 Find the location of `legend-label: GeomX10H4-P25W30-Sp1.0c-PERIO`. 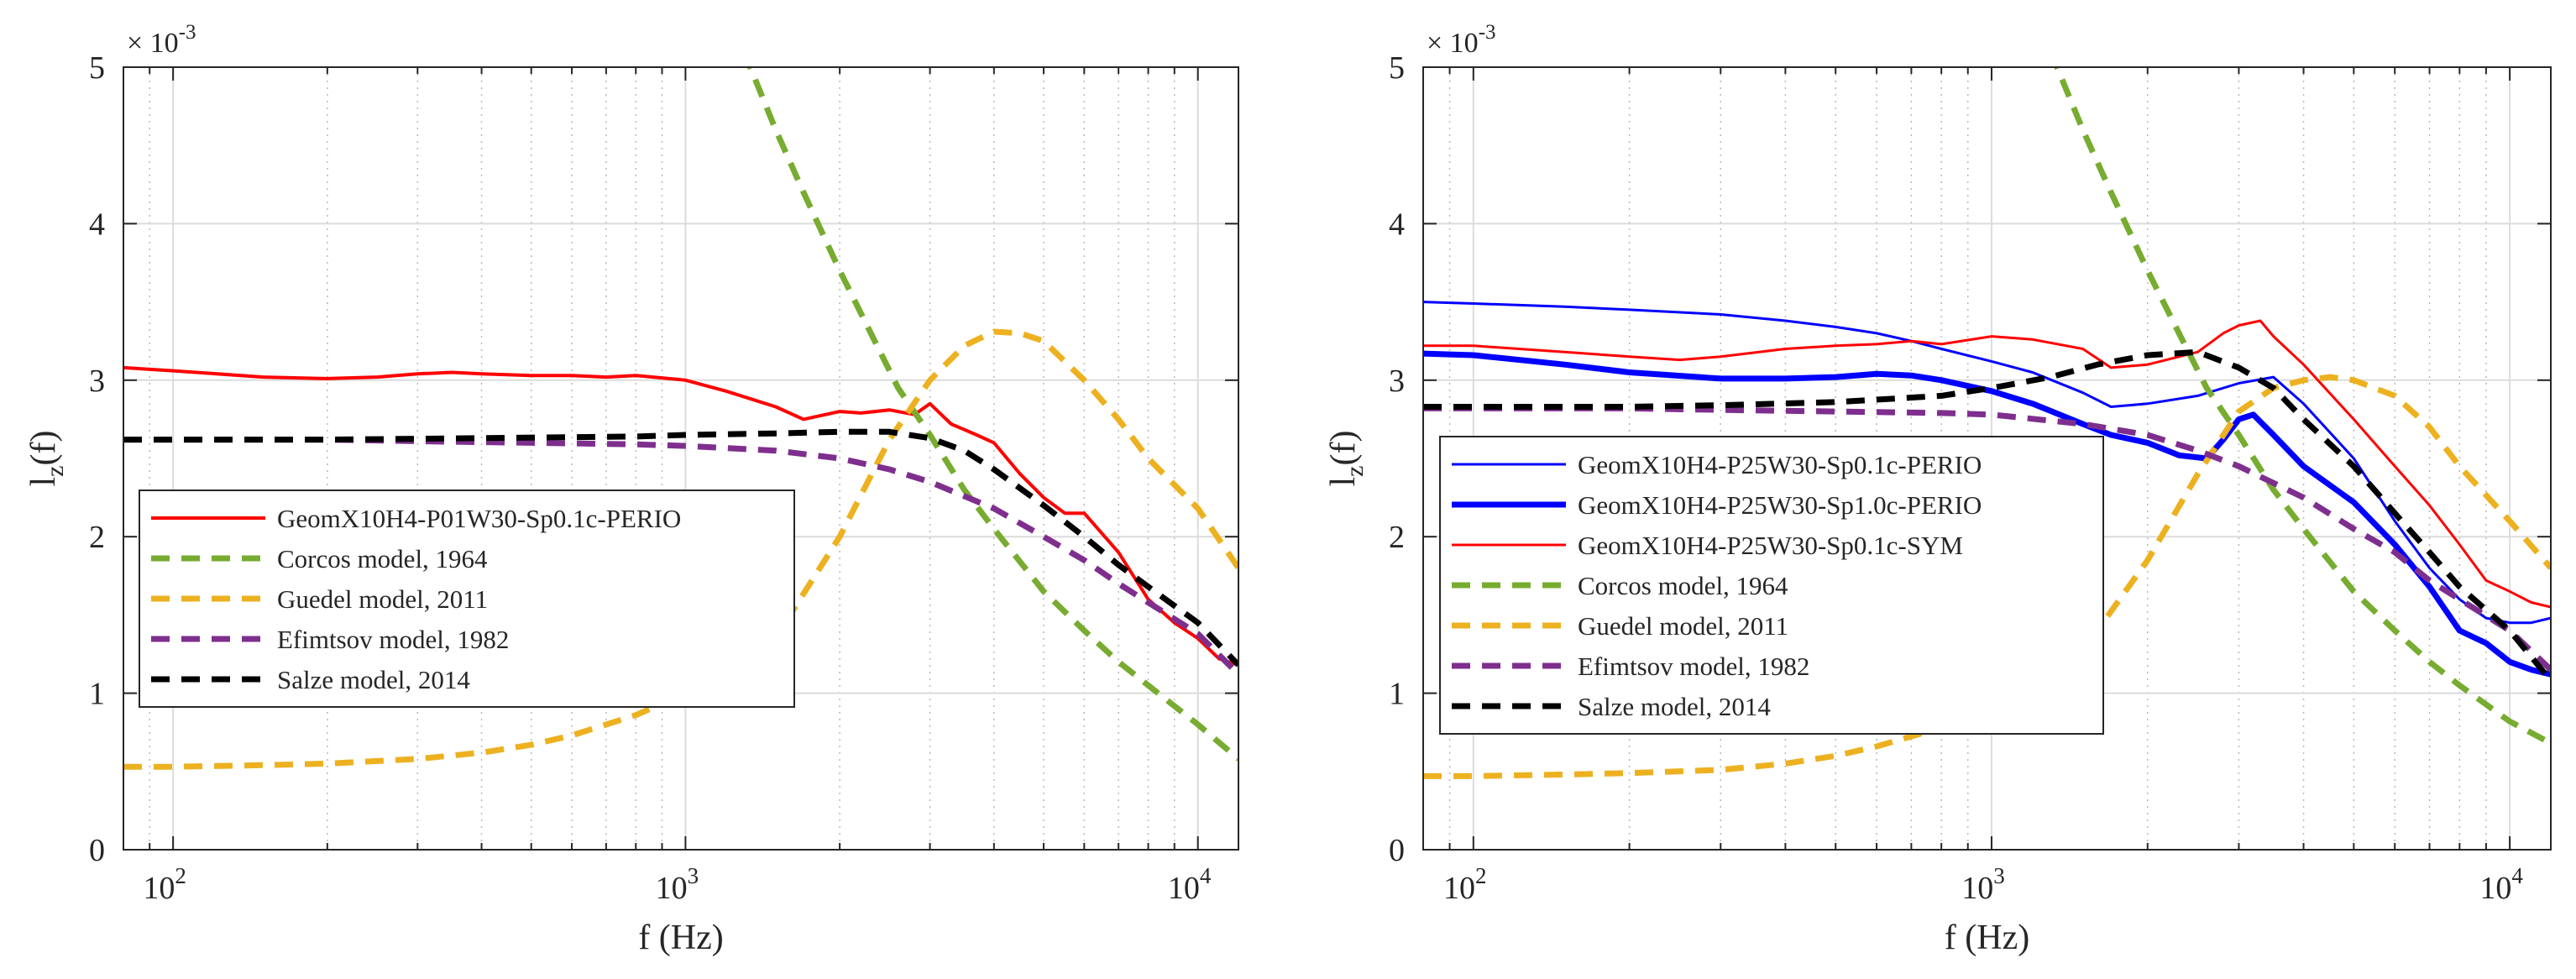

legend-label: GeomX10H4-P25W30-Sp1.0c-PERIO is located at coordinates (1780, 505).